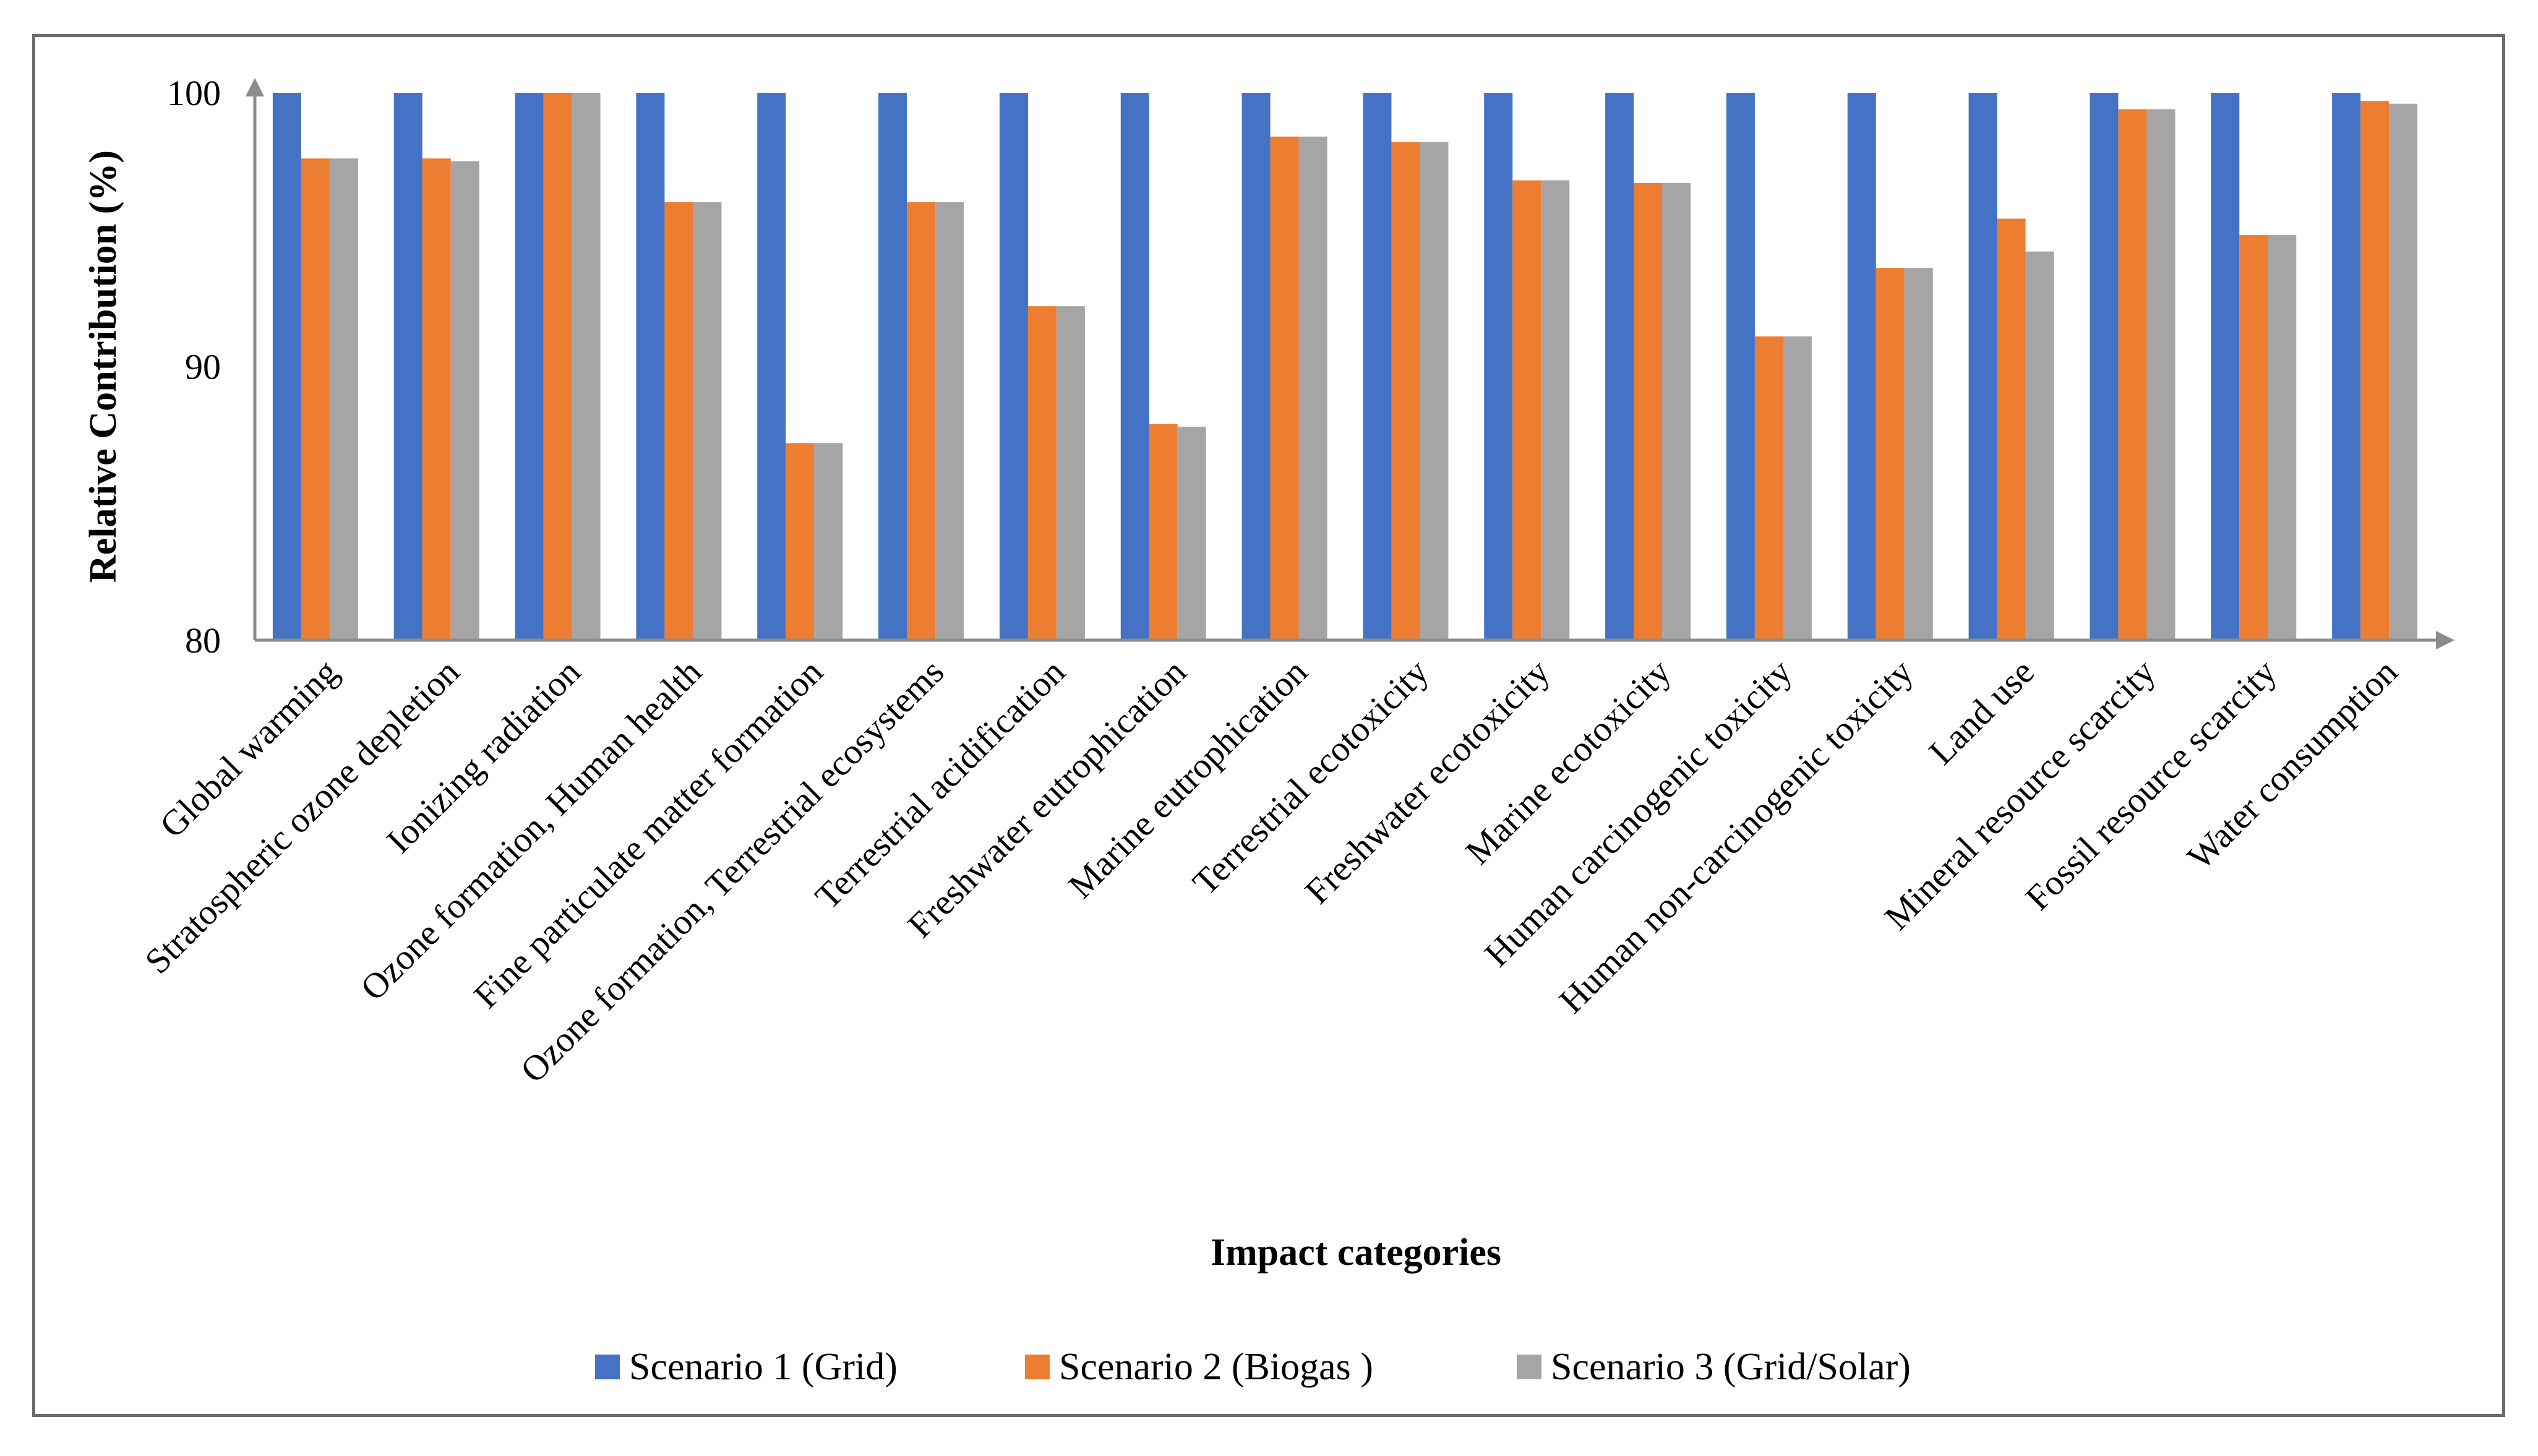  What do you see at coordinates (2375, 370) in the screenshot?
I see `bar-series2-cat18` at bounding box center [2375, 370].